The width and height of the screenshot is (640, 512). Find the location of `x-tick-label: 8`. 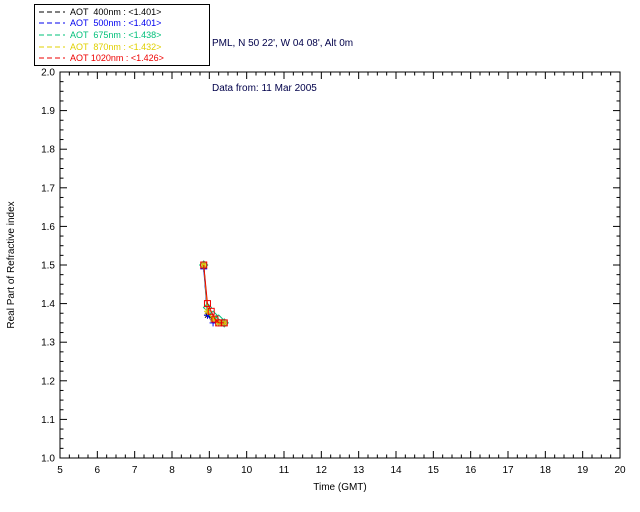

x-tick-label: 8 is located at coordinates (172, 470).